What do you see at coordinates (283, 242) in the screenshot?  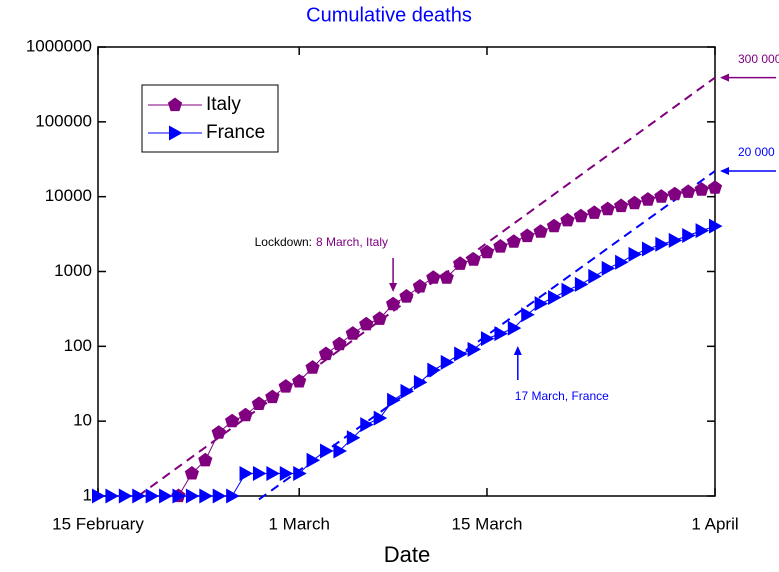 I see `annotation-lead: Lockdown:` at bounding box center [283, 242].